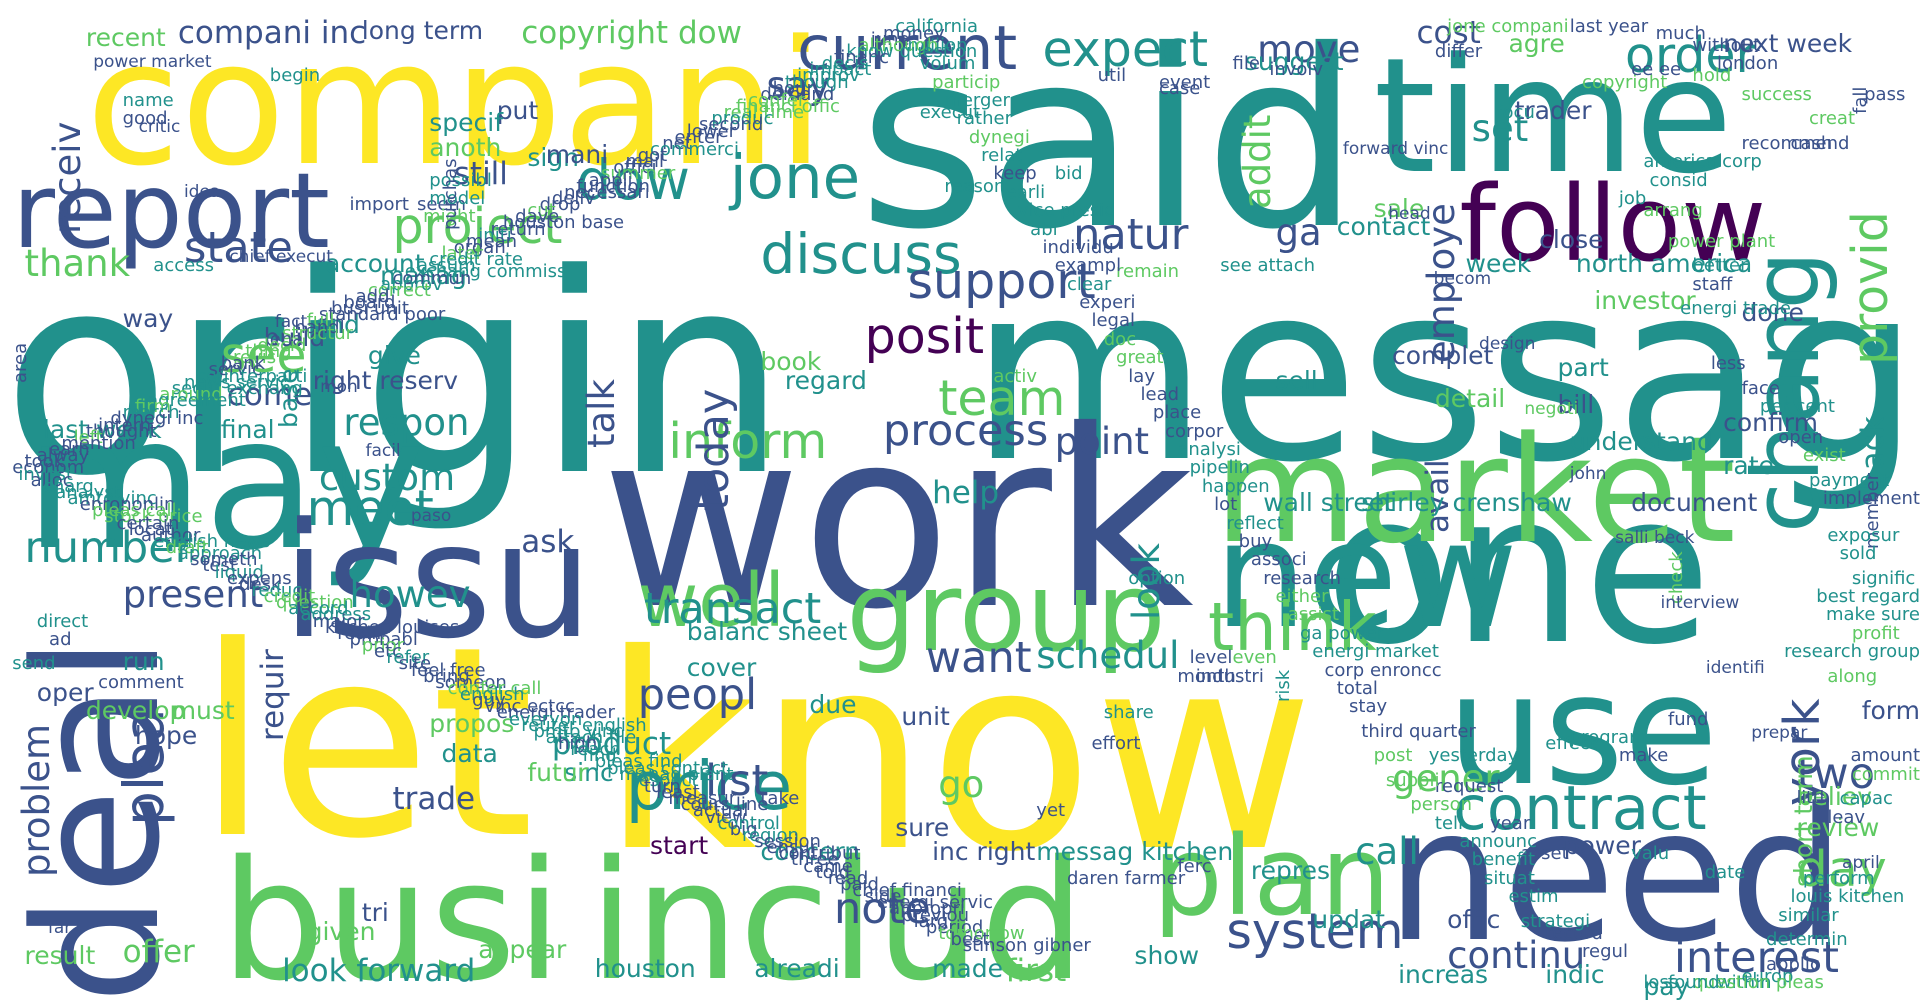 The height and width of the screenshot is (1007, 1923). I want to click on word-take: take, so click(780, 799).